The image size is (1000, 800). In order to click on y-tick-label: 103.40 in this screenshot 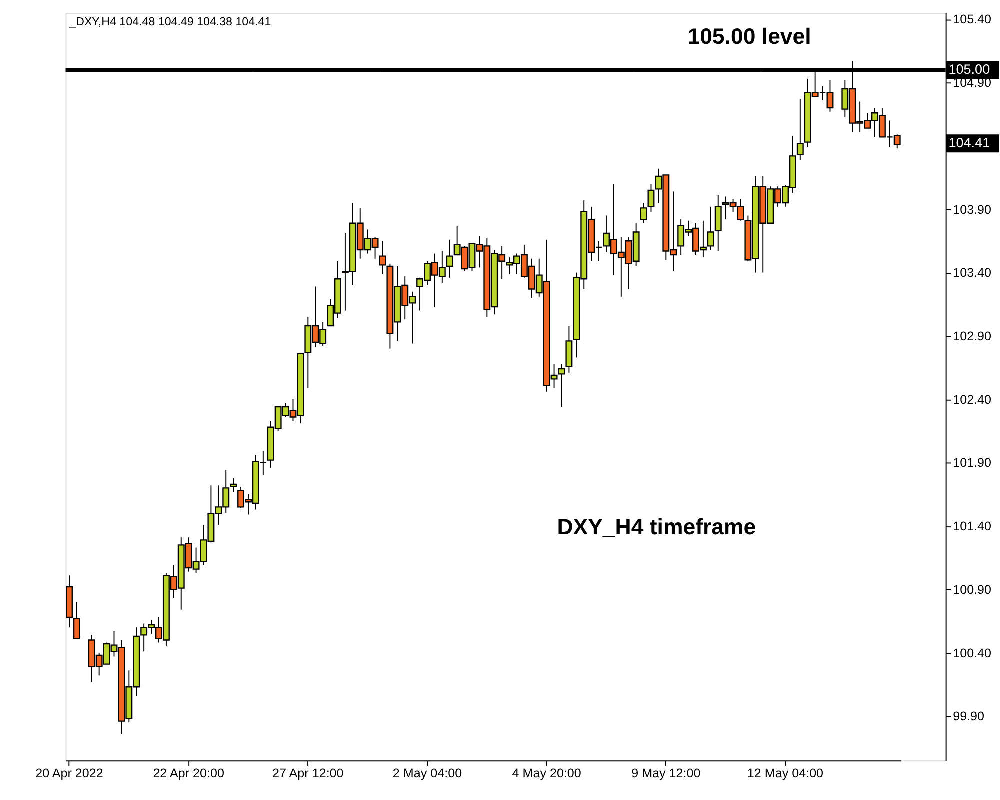, I will do `click(972, 273)`.